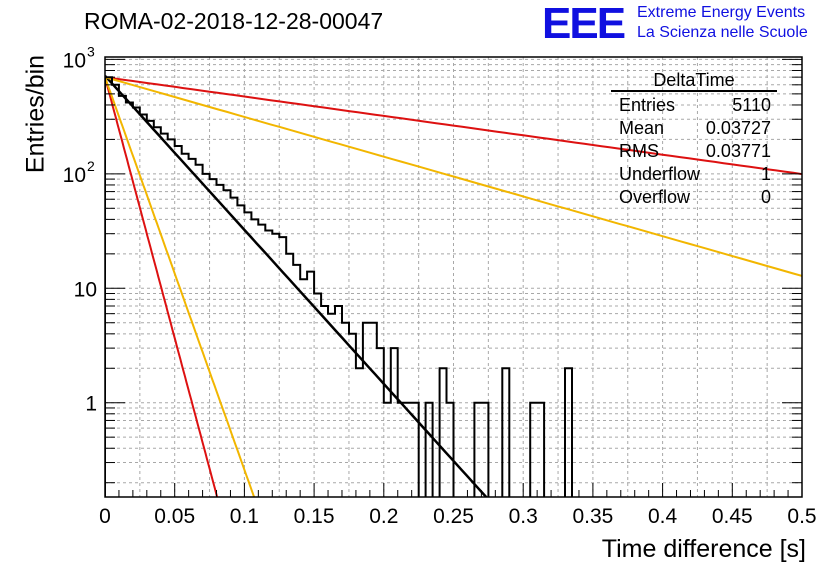 The width and height of the screenshot is (836, 572). I want to click on stats-value: 0.03727, so click(738, 128).